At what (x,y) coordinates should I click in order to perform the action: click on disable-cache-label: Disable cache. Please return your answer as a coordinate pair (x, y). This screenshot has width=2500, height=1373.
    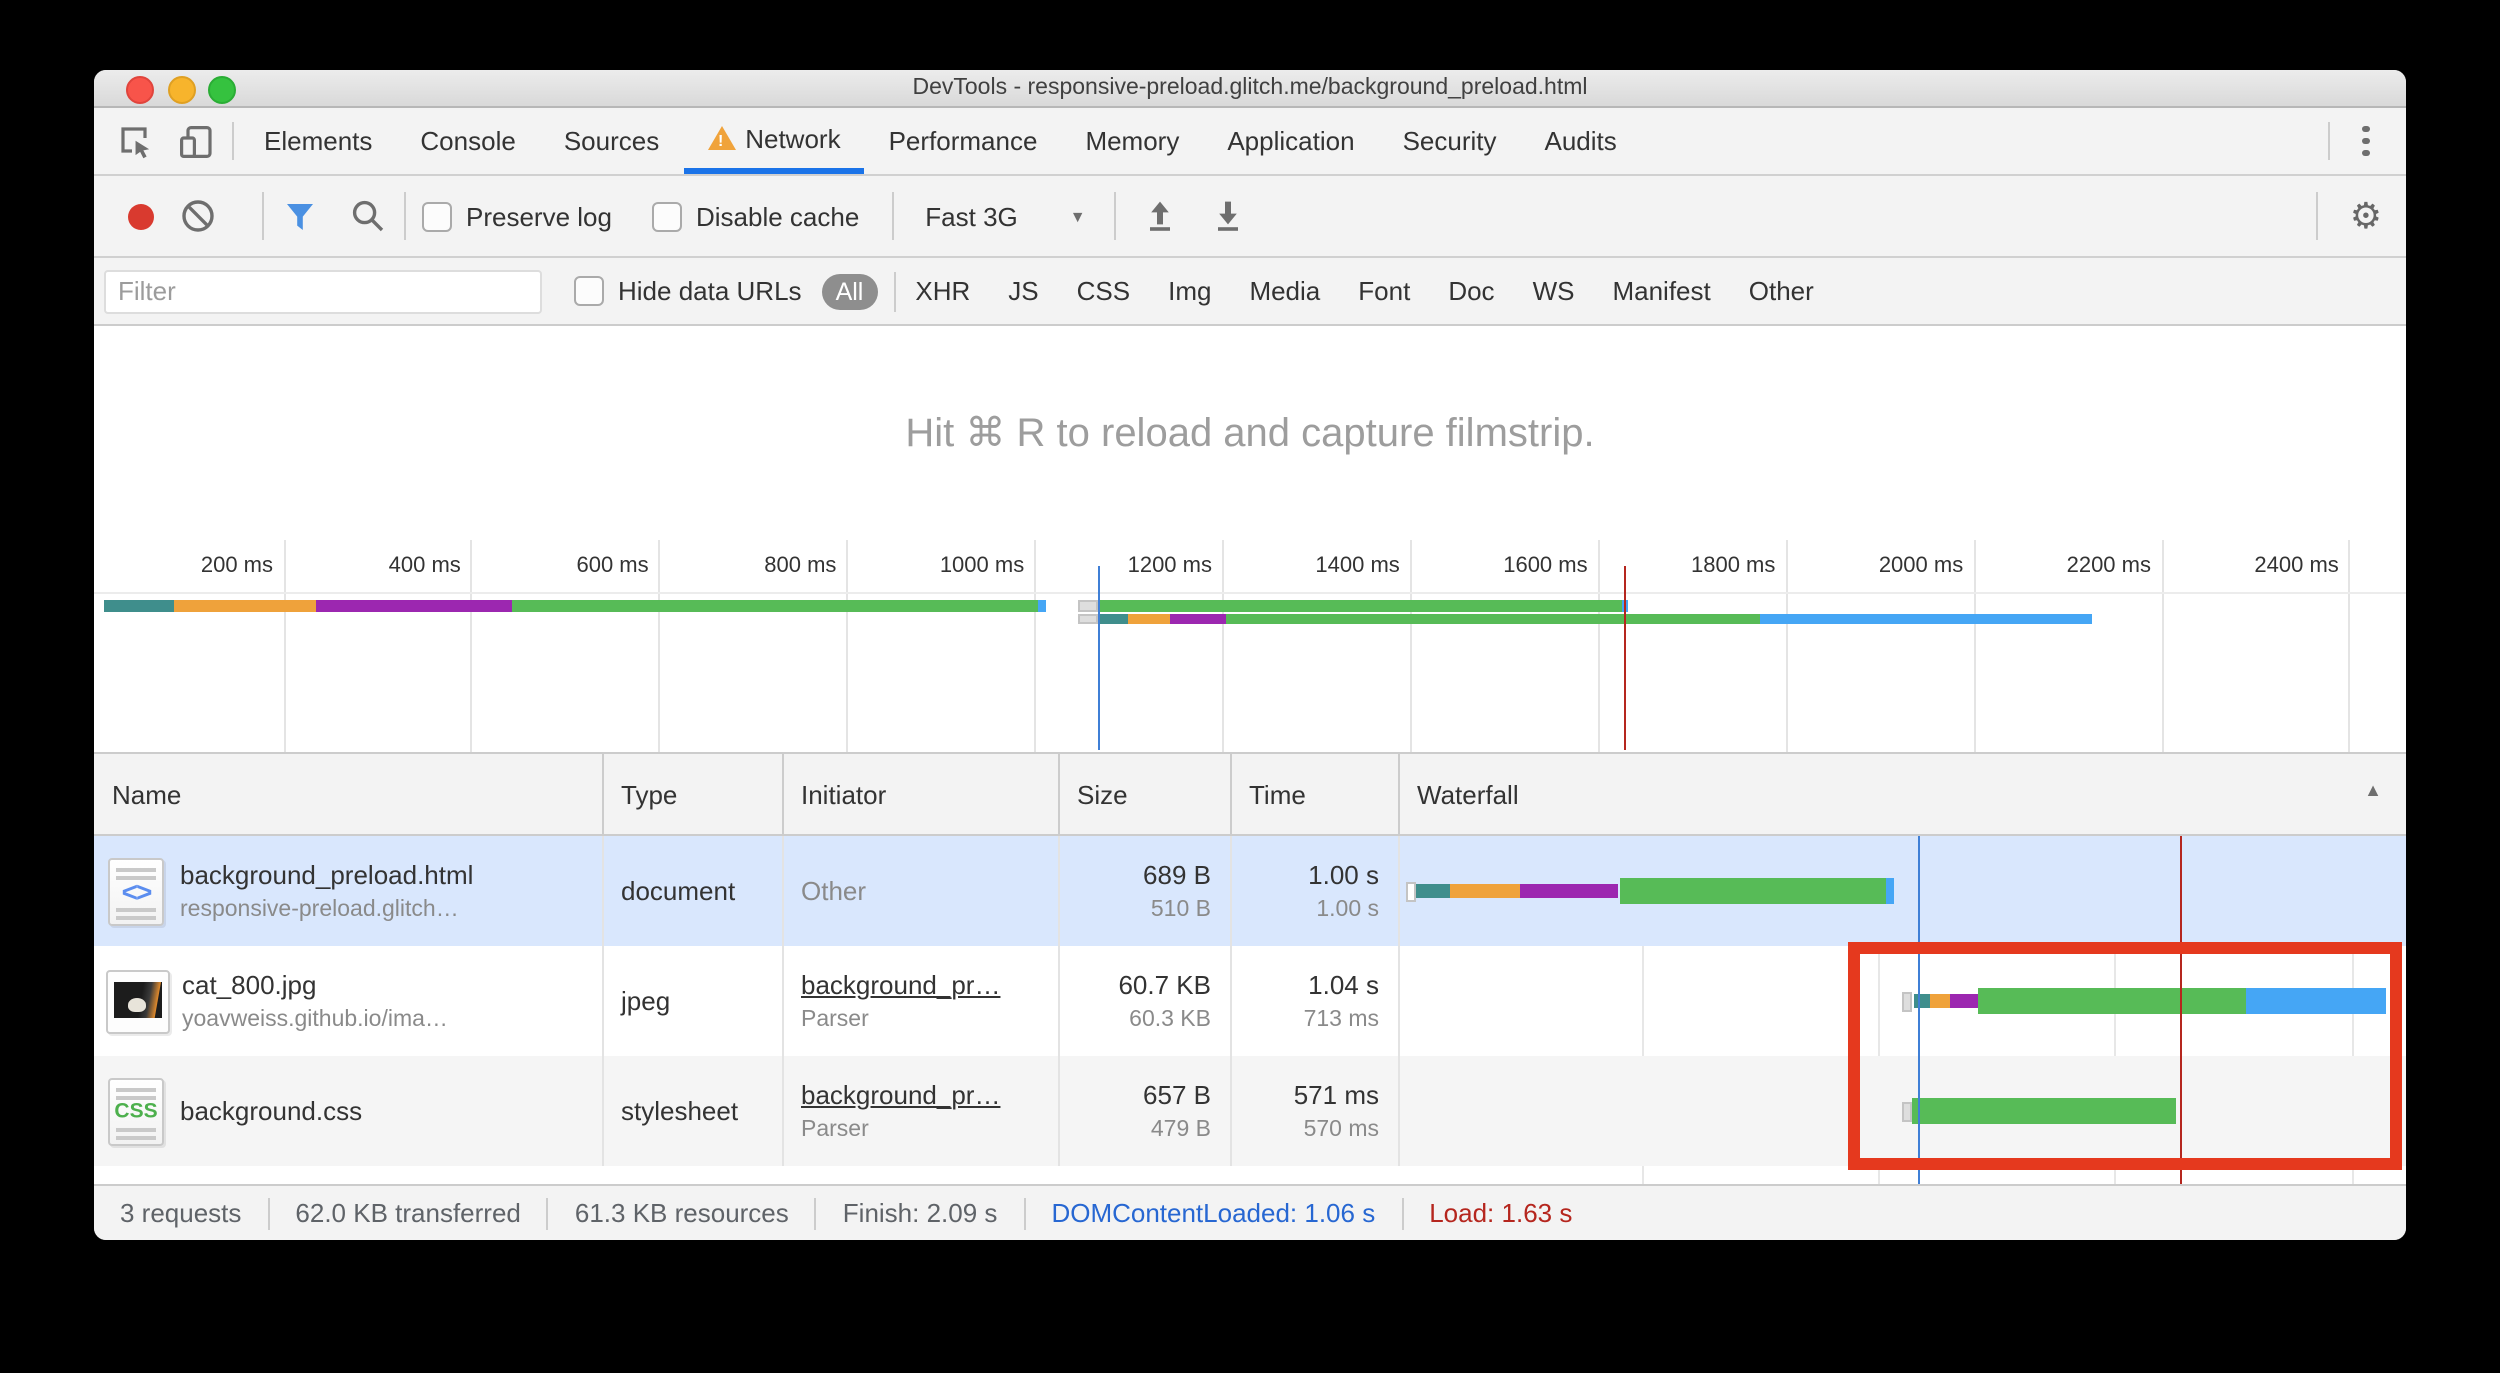
    Looking at the image, I should click on (777, 216).